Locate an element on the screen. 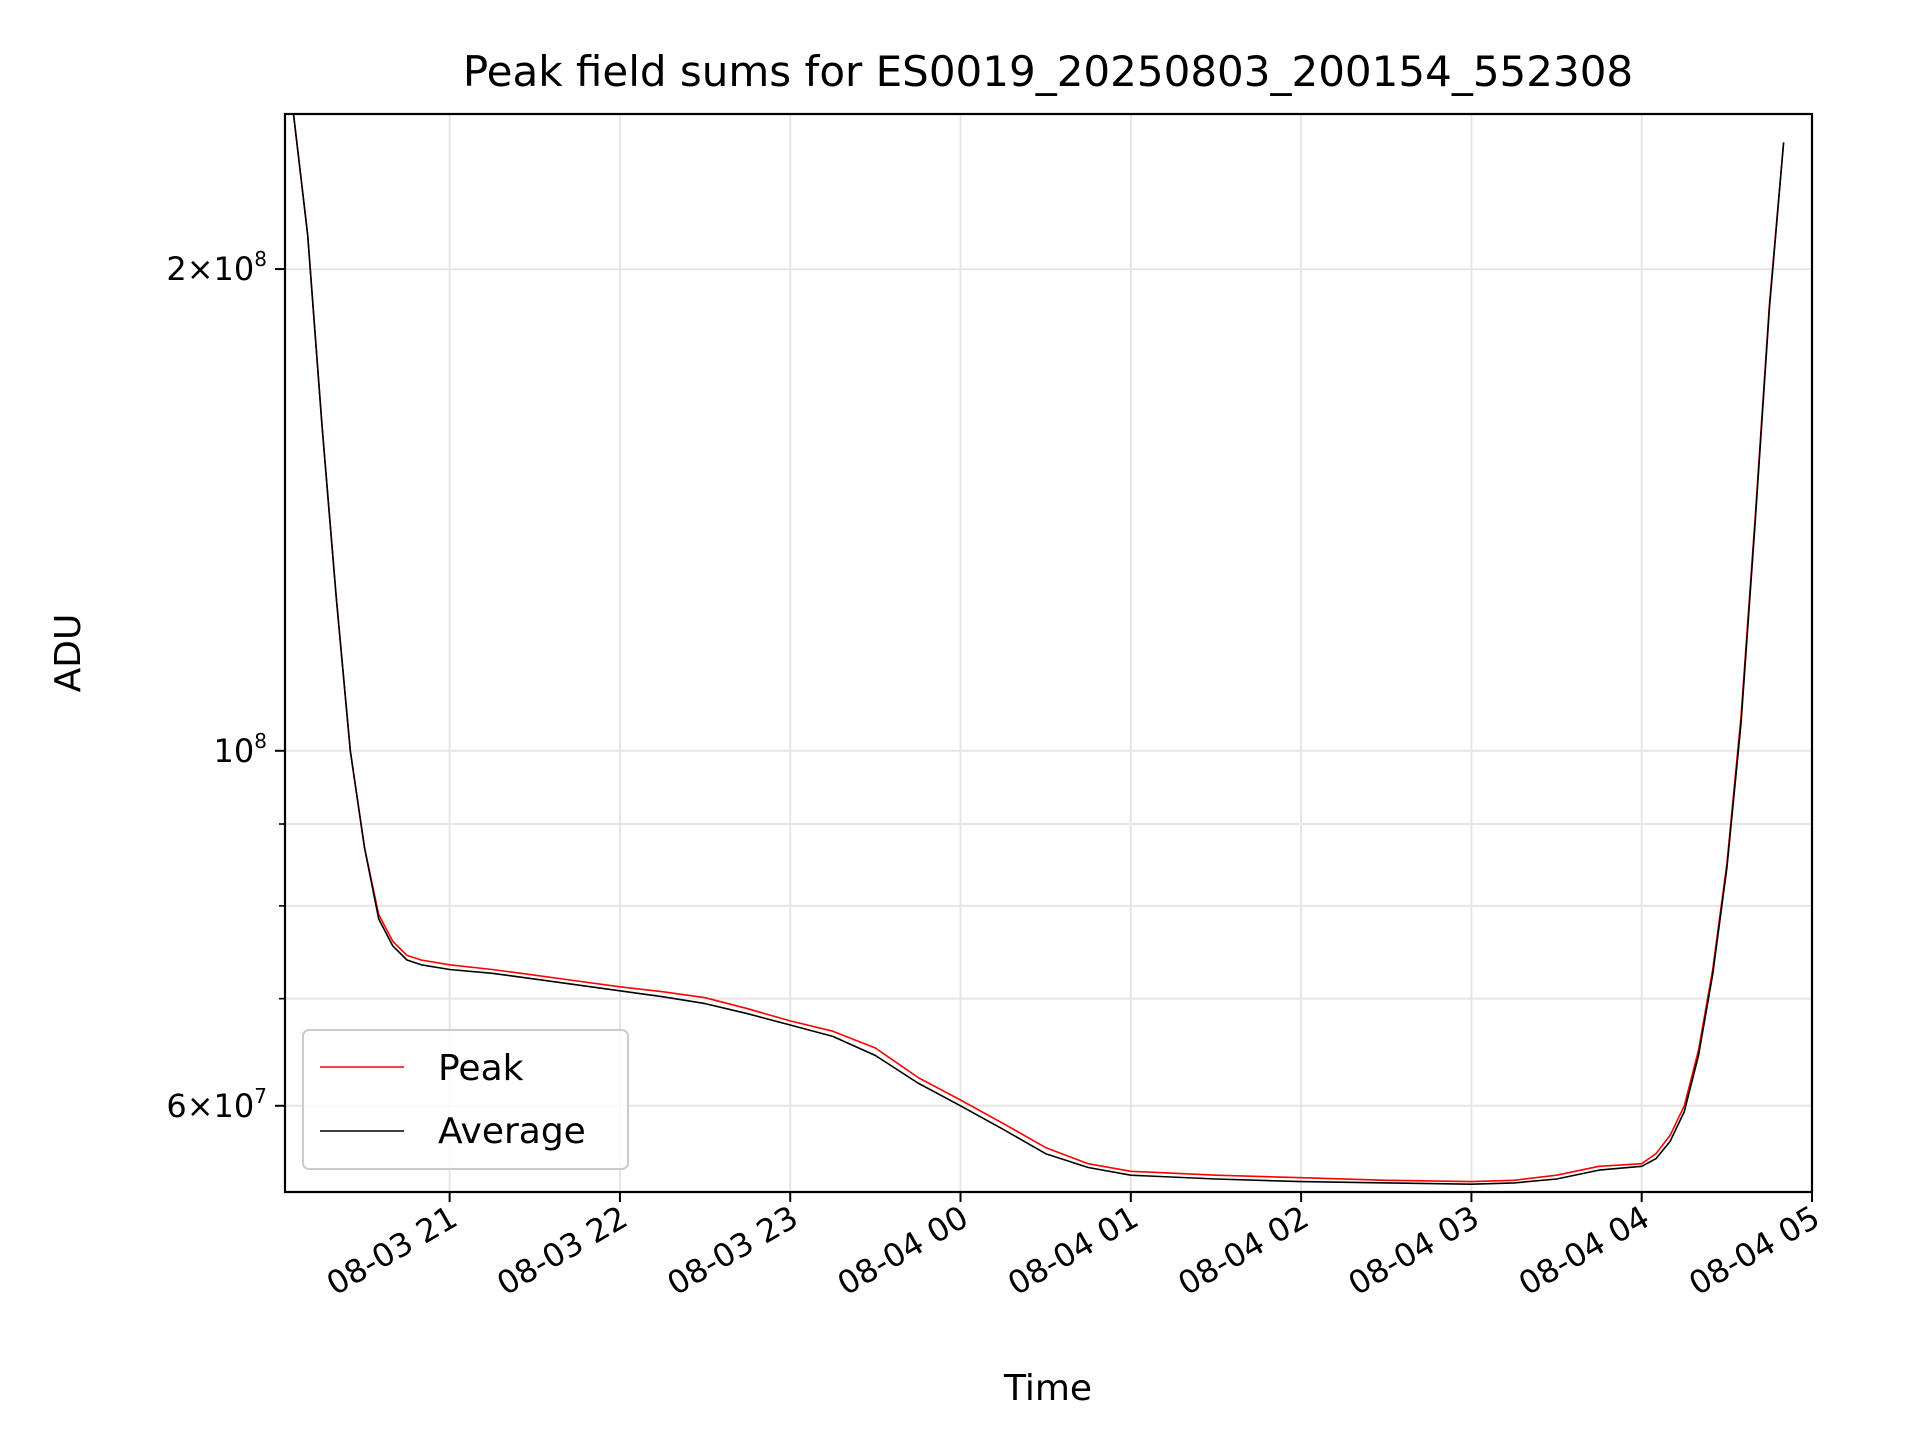 Image resolution: width=1920 pixels, height=1440 pixels. x-axis-label: Time is located at coordinates (1047, 1388).